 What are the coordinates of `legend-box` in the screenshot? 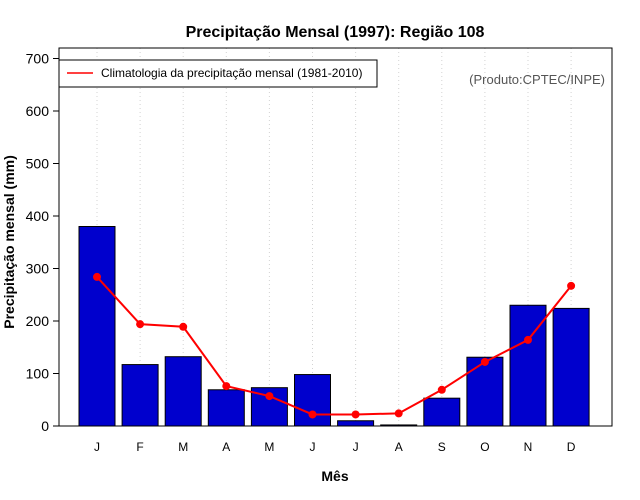 It's located at (218, 73).